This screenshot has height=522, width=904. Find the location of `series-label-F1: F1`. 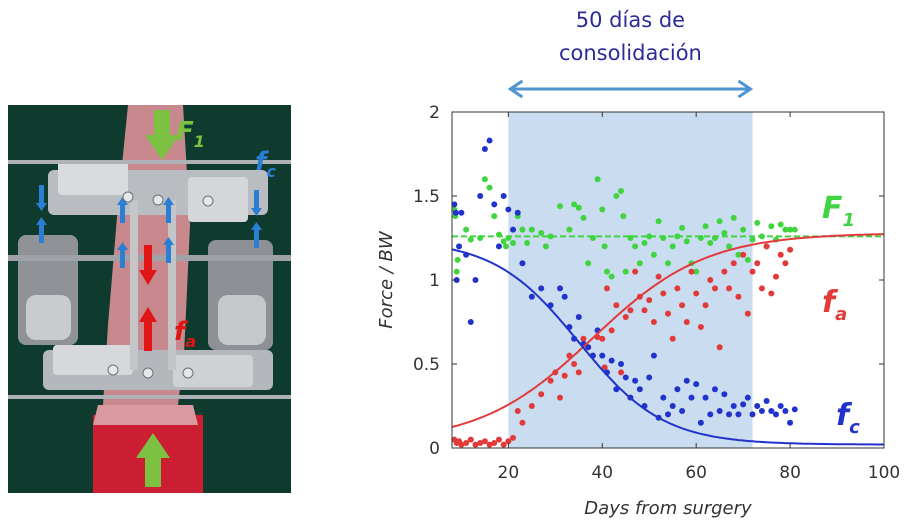

series-label-F1: F1 is located at coordinates (838, 211).